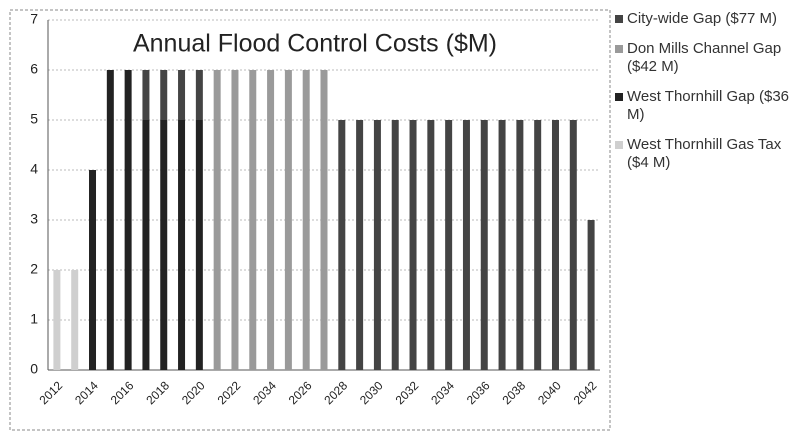 This screenshot has width=793, height=441. I want to click on y-tick-label: 3, so click(34, 219).